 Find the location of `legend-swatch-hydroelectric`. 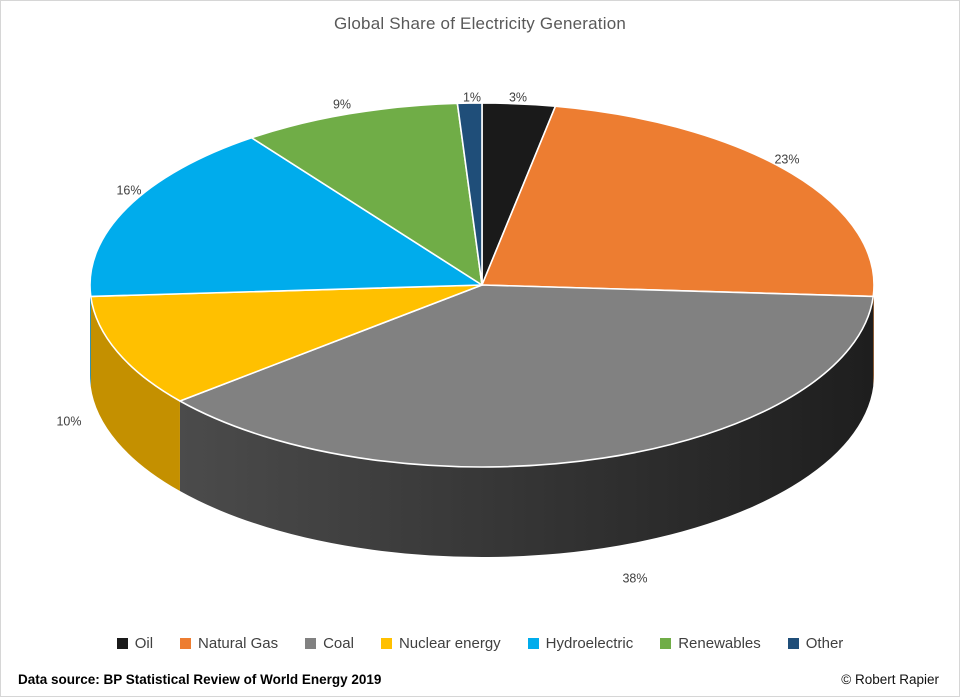

legend-swatch-hydroelectric is located at coordinates (533, 643).